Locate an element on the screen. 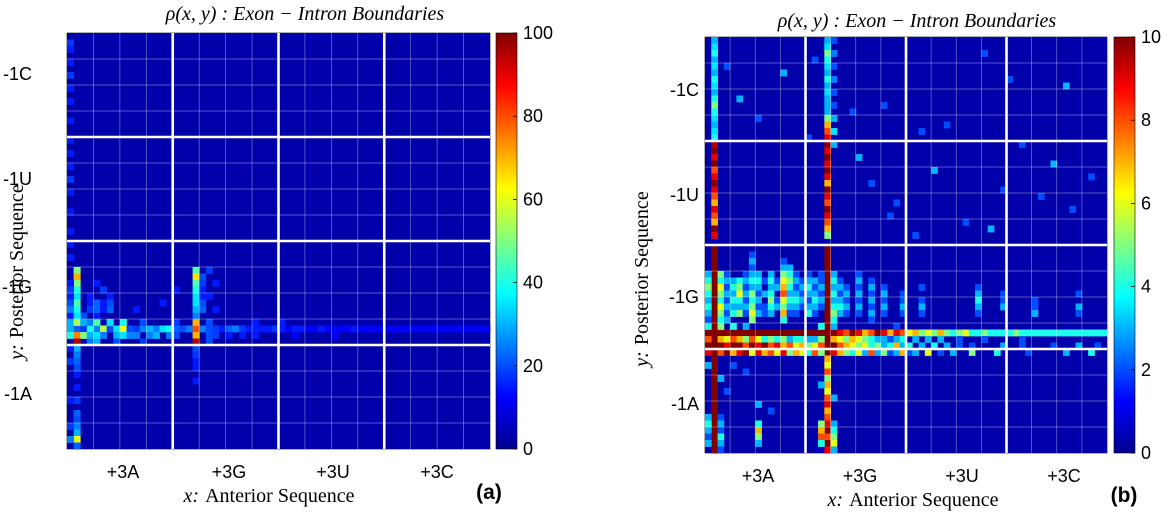 This screenshot has height=522, width=1176. panel-a-xlabel-text: Anterior Sequence is located at coordinates (280, 496).